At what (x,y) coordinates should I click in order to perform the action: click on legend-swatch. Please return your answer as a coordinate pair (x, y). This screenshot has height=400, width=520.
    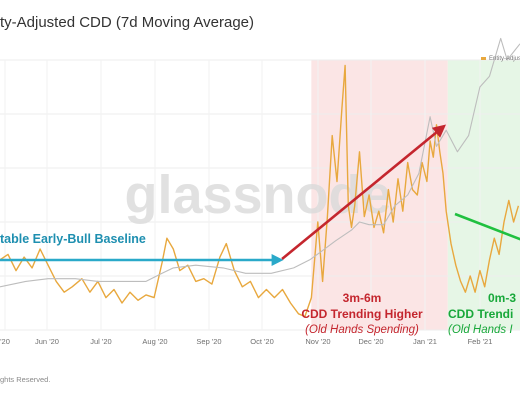
    Looking at the image, I should click on (483, 58).